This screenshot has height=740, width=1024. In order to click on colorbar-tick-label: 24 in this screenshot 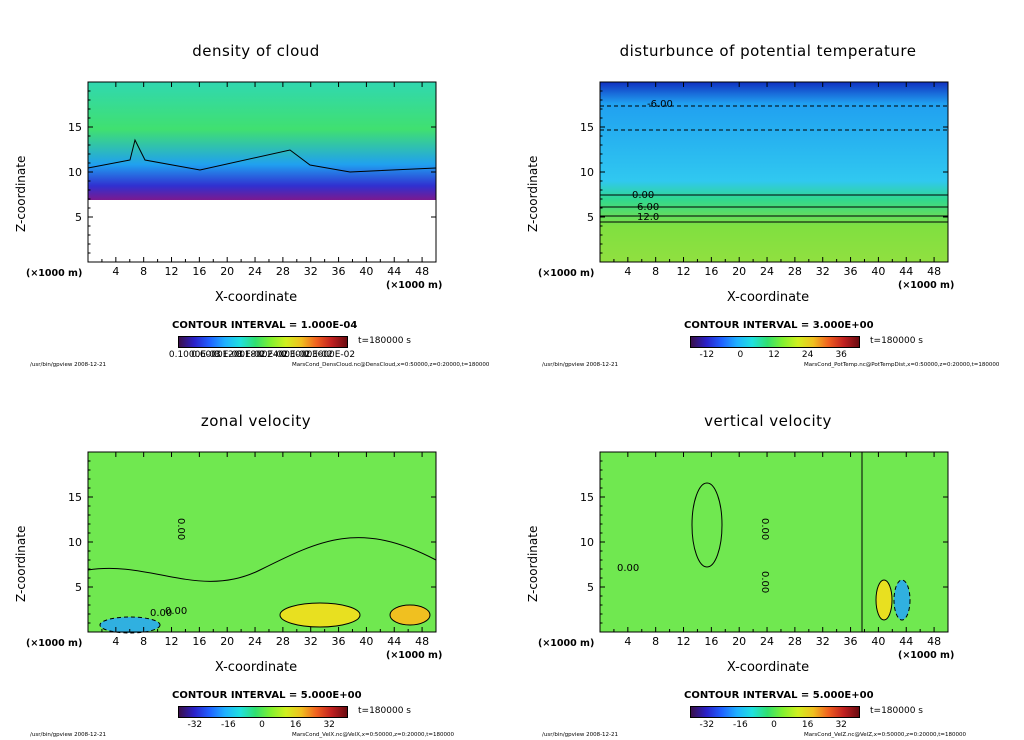, I will do `click(807, 355)`.